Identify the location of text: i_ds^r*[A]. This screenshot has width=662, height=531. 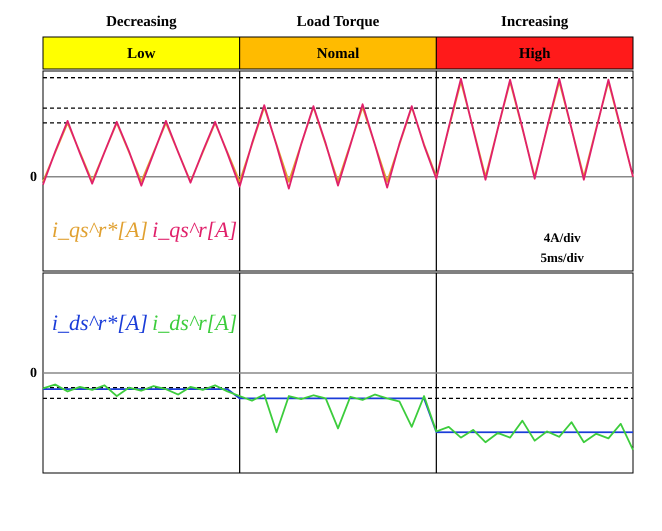
(100, 322).